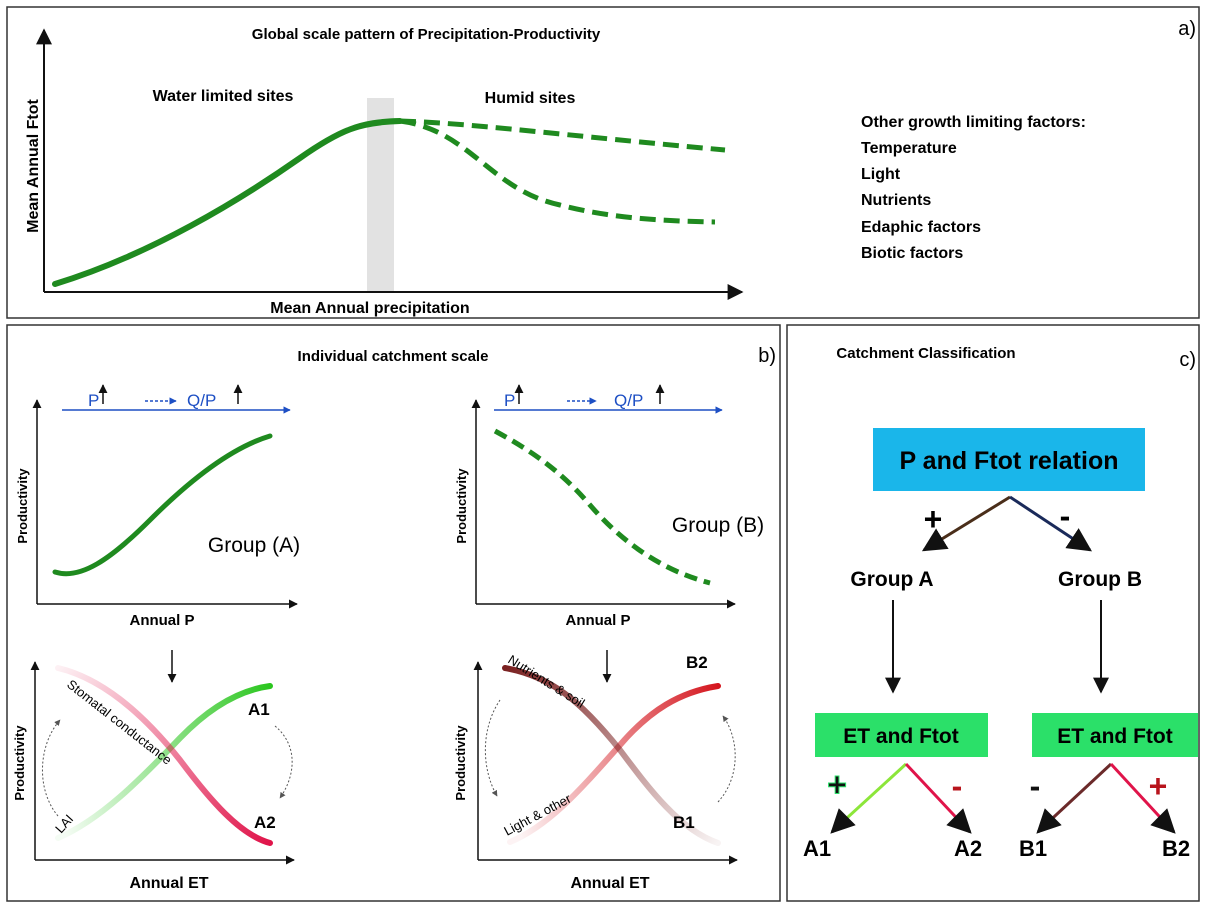 The image size is (1206, 906). I want to click on panel-a-corner-label: a), so click(1187, 29).